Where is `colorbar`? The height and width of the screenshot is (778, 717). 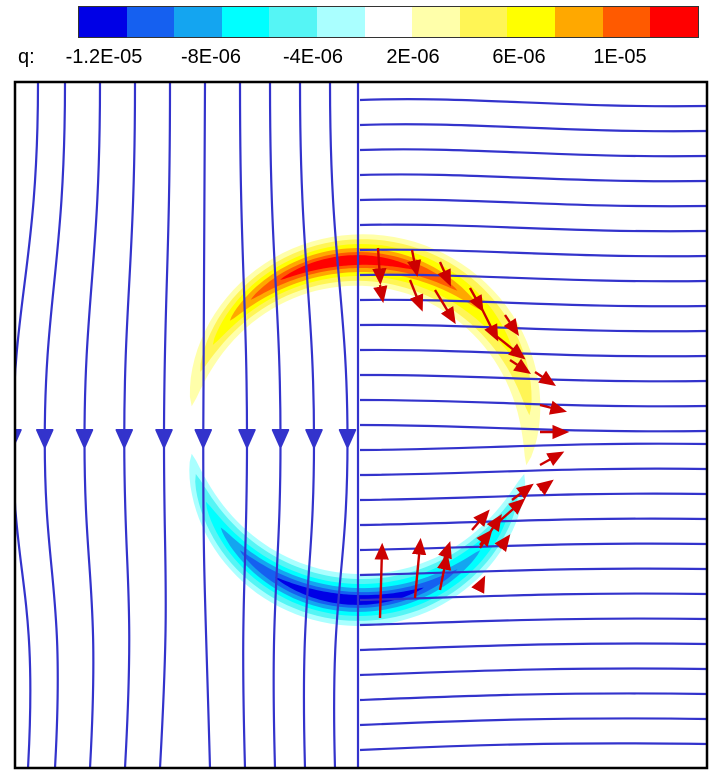
colorbar is located at coordinates (388, 22).